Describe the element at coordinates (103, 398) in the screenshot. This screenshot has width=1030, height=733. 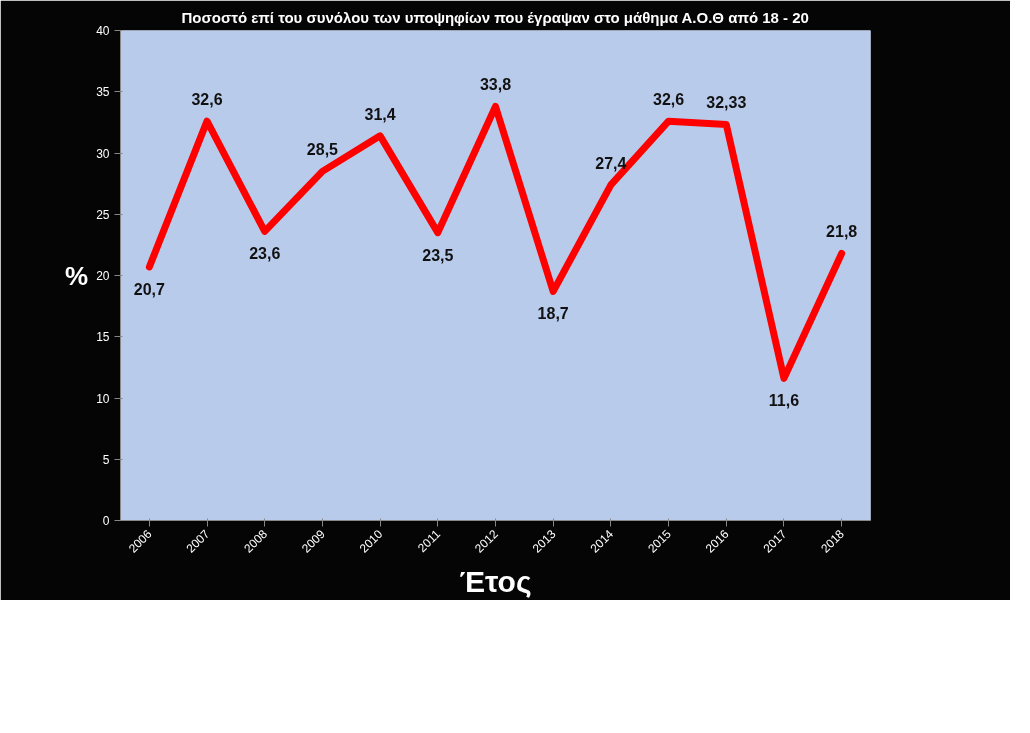
I see `y-tick-label: 10` at that location.